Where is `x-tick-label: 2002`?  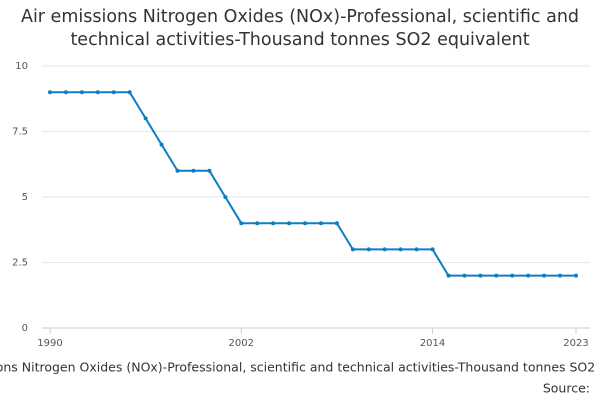 x-tick-label: 2002 is located at coordinates (241, 343).